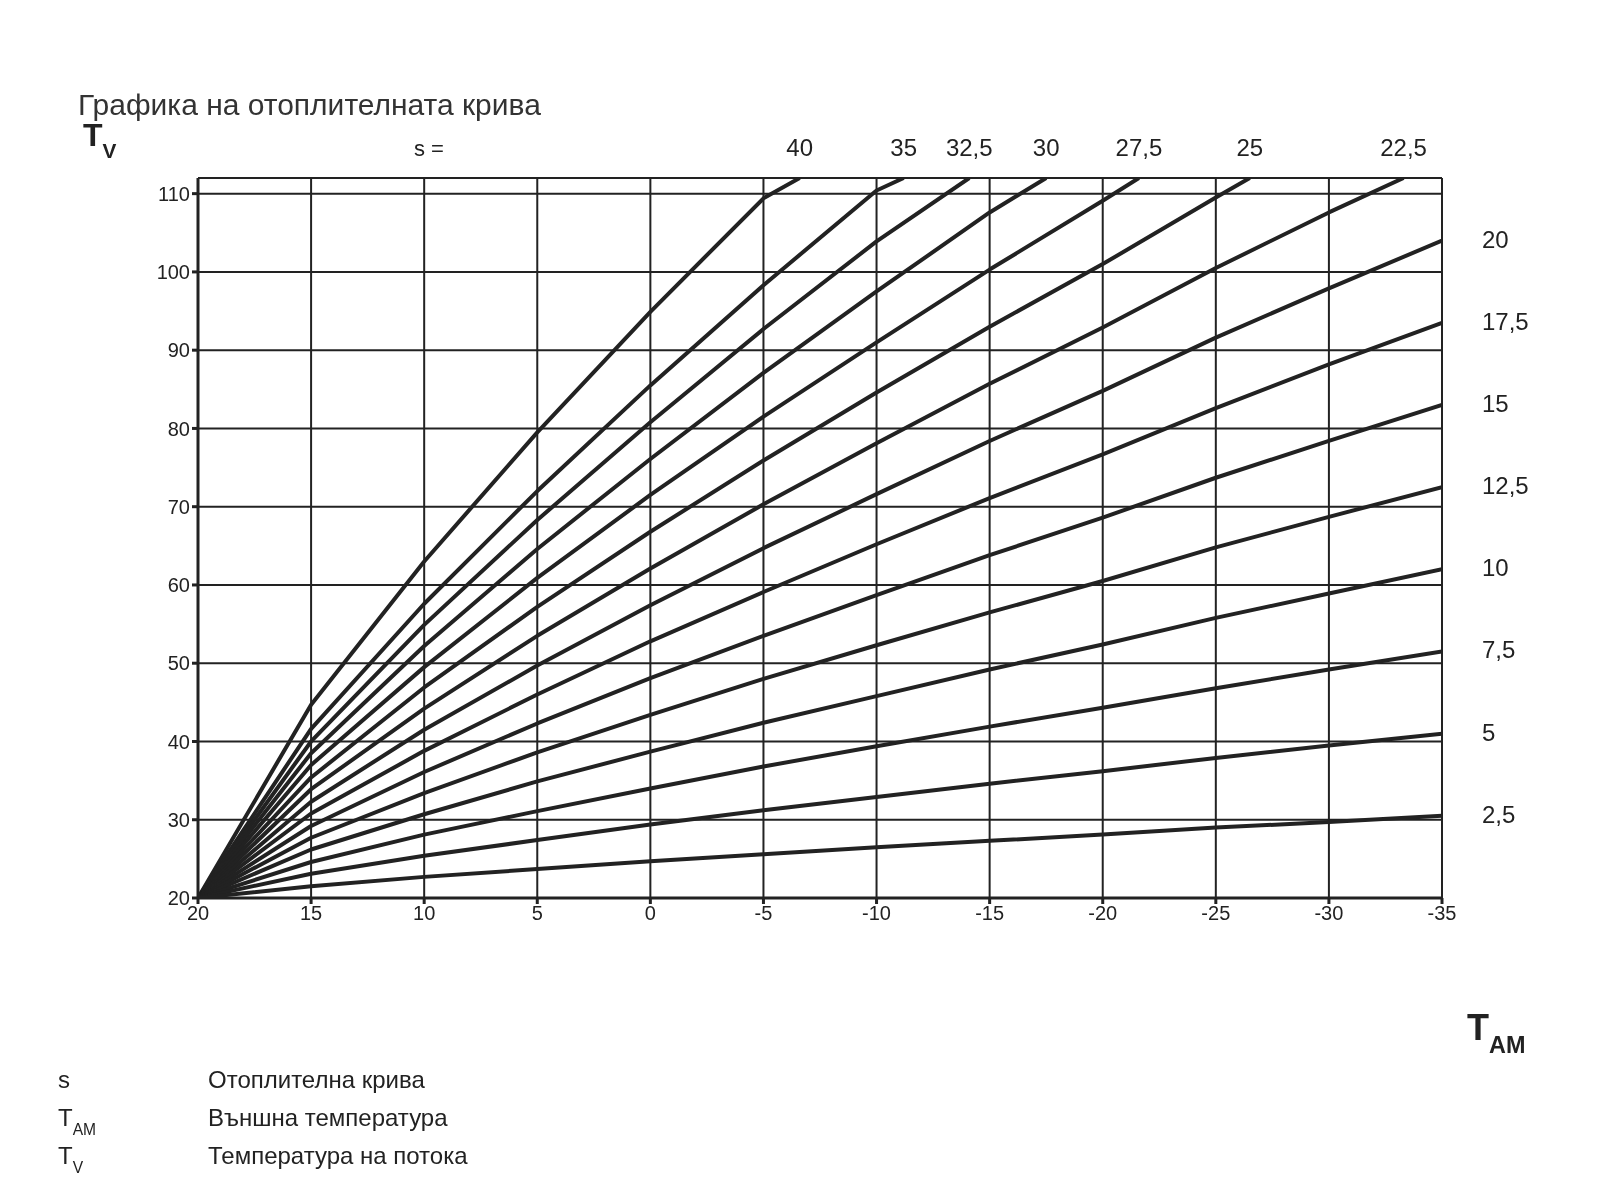  Describe the element at coordinates (1489, 732) in the screenshot. I see `series-label: 5` at that location.